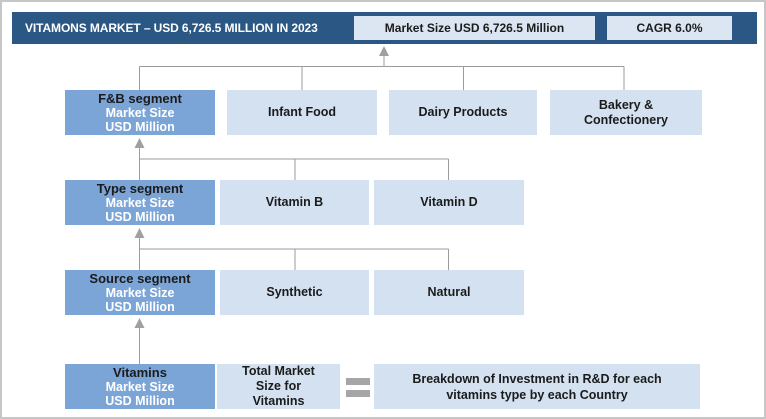 The width and height of the screenshot is (766, 419). I want to click on infant-food-box: Infant Food, so click(302, 112).